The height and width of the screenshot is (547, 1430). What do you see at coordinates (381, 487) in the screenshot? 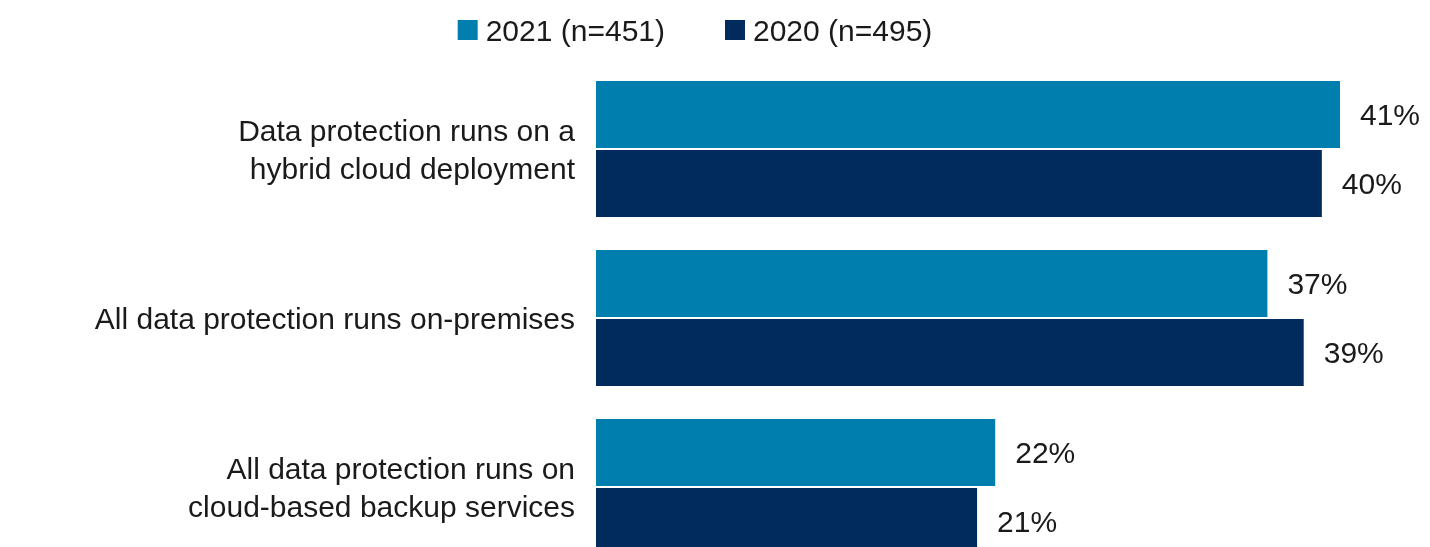
I see `y-tick-label: All data protection runs on cloud-based backup services` at bounding box center [381, 487].